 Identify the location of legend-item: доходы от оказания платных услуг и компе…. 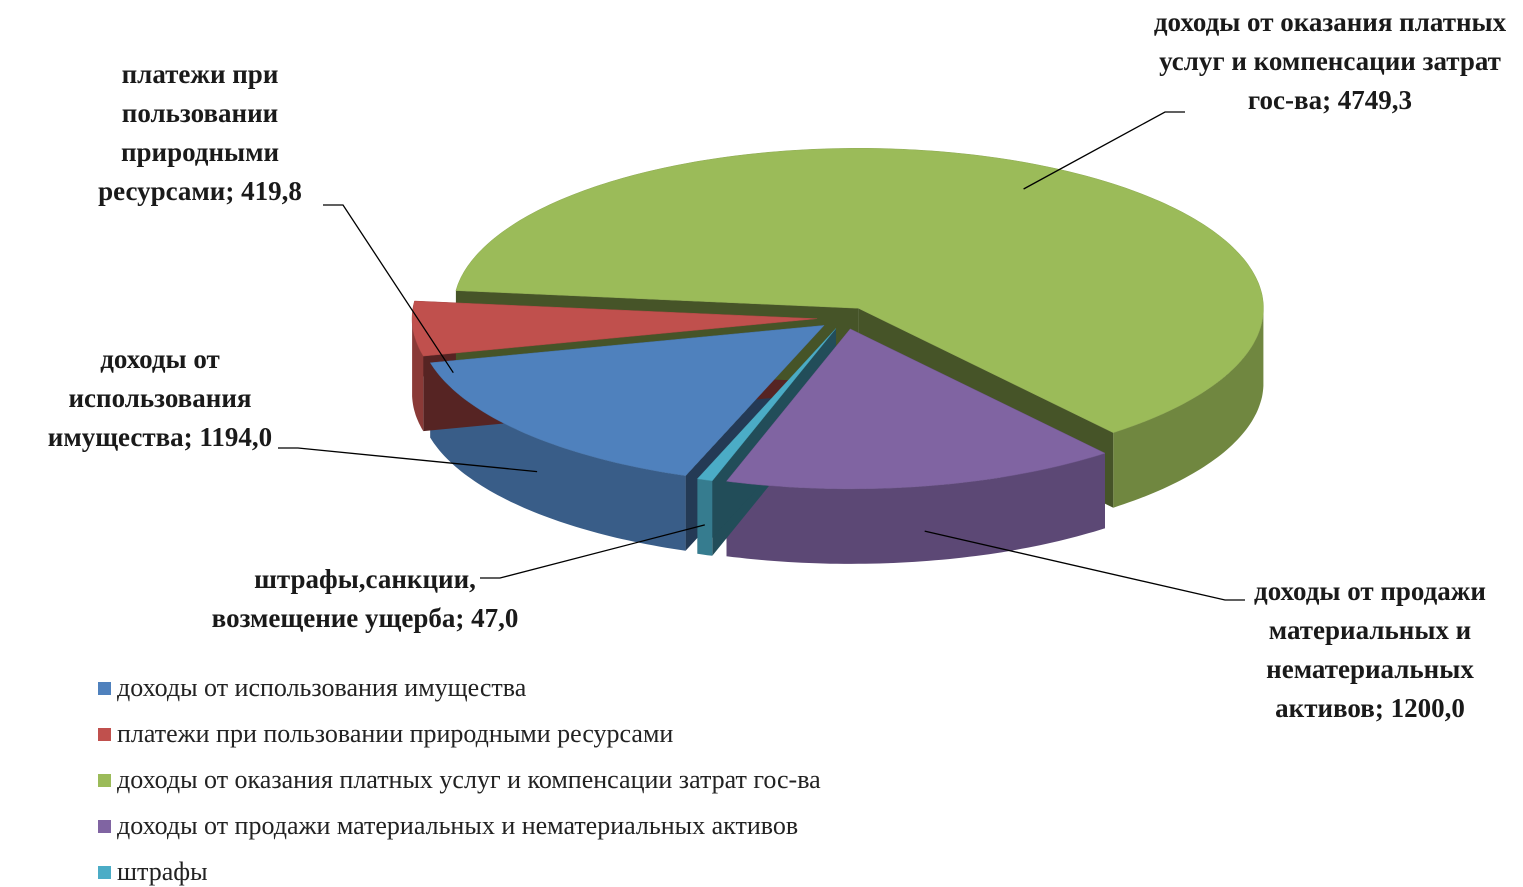
(459, 780).